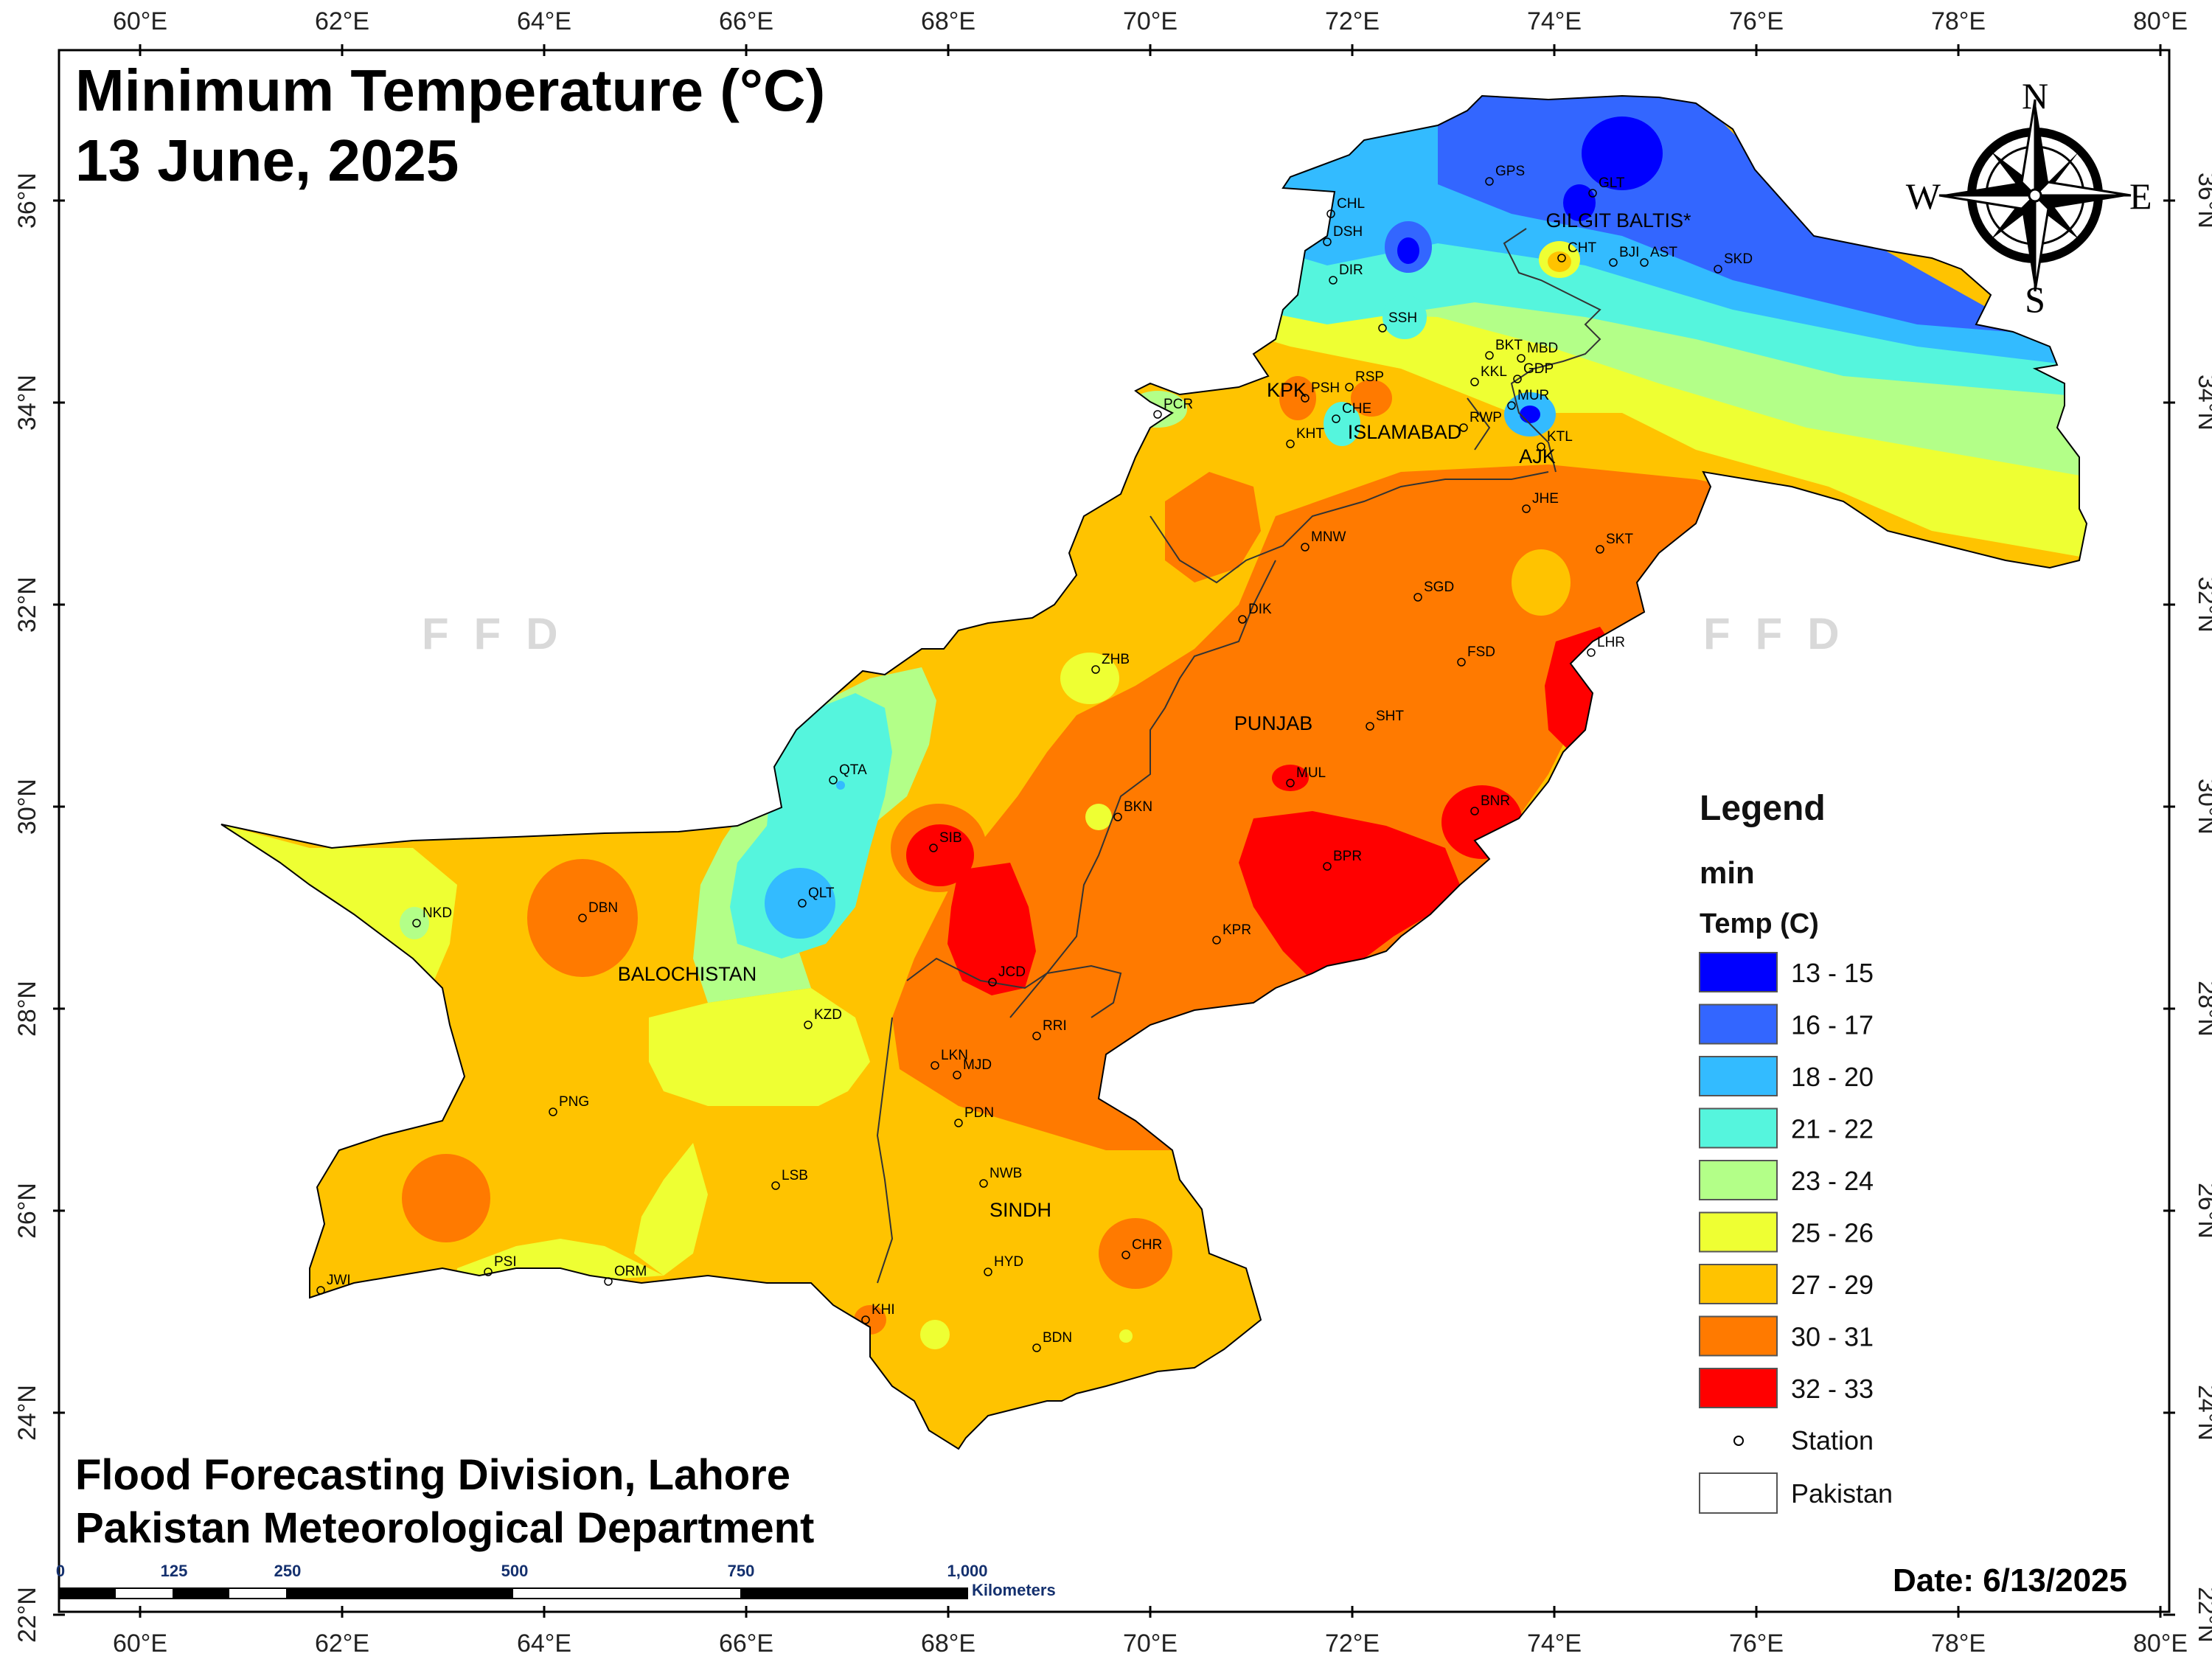  I want to click on lon-label: 72°E, so click(1352, 21).